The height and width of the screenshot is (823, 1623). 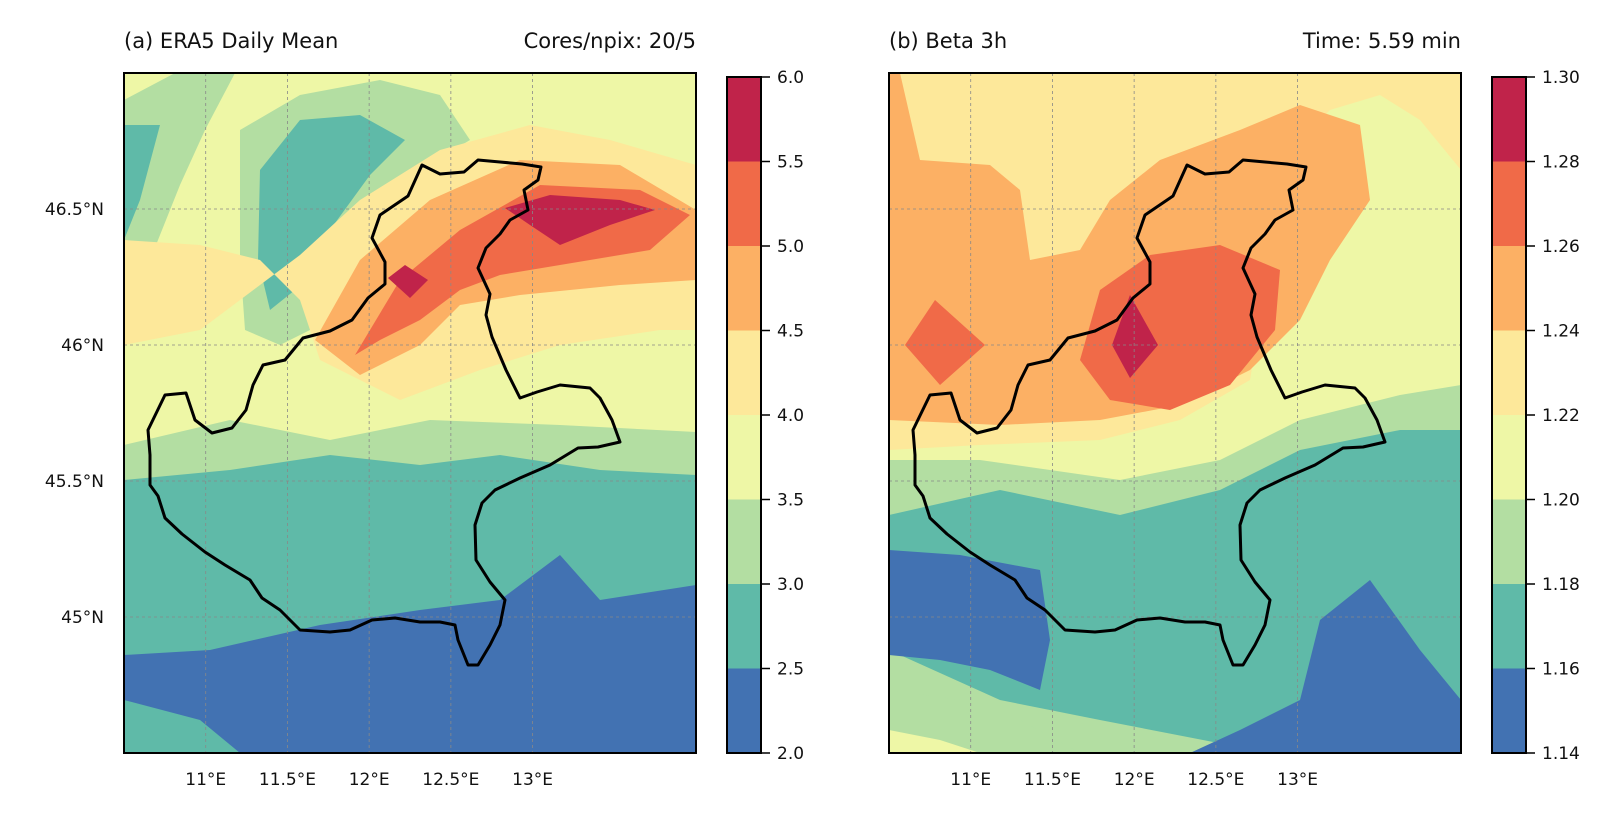 What do you see at coordinates (790, 754) in the screenshot?
I see `colorbar-tick-label: 2.0` at bounding box center [790, 754].